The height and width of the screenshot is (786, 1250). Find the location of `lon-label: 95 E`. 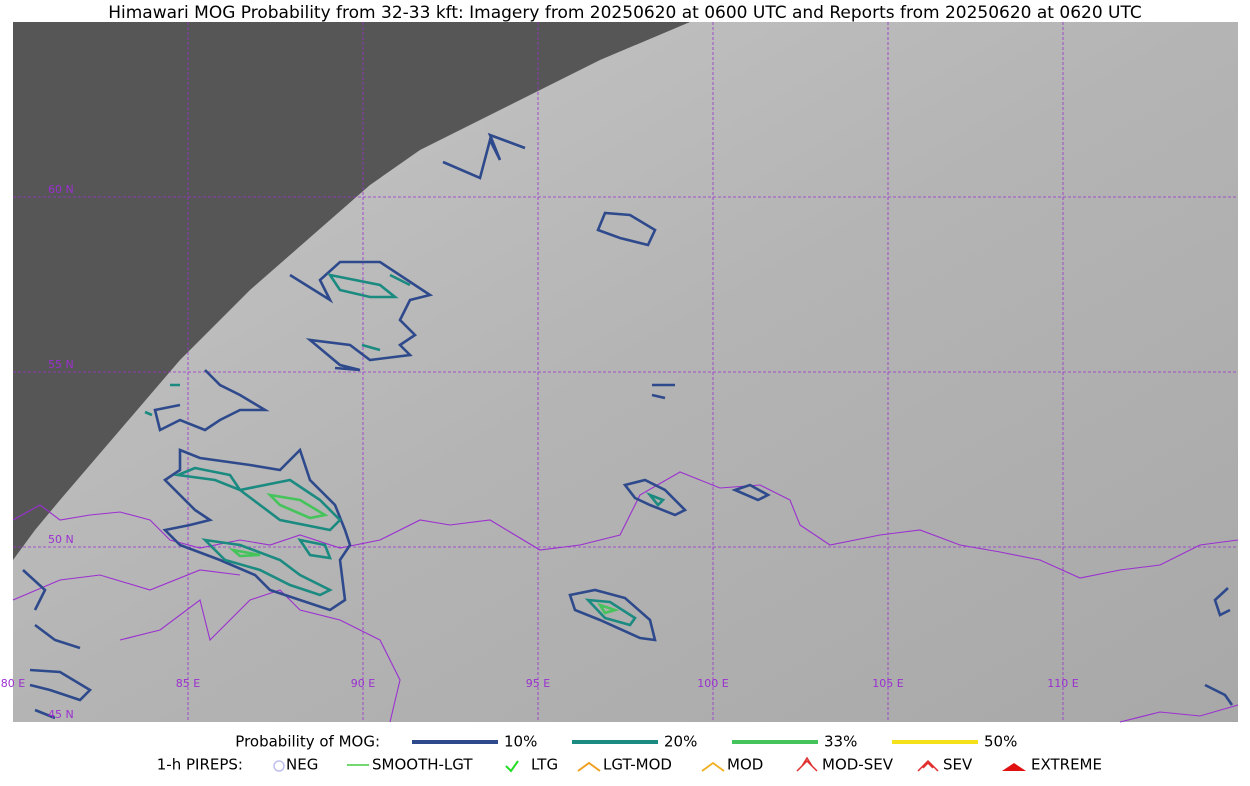

lon-label: 95 E is located at coordinates (538, 683).